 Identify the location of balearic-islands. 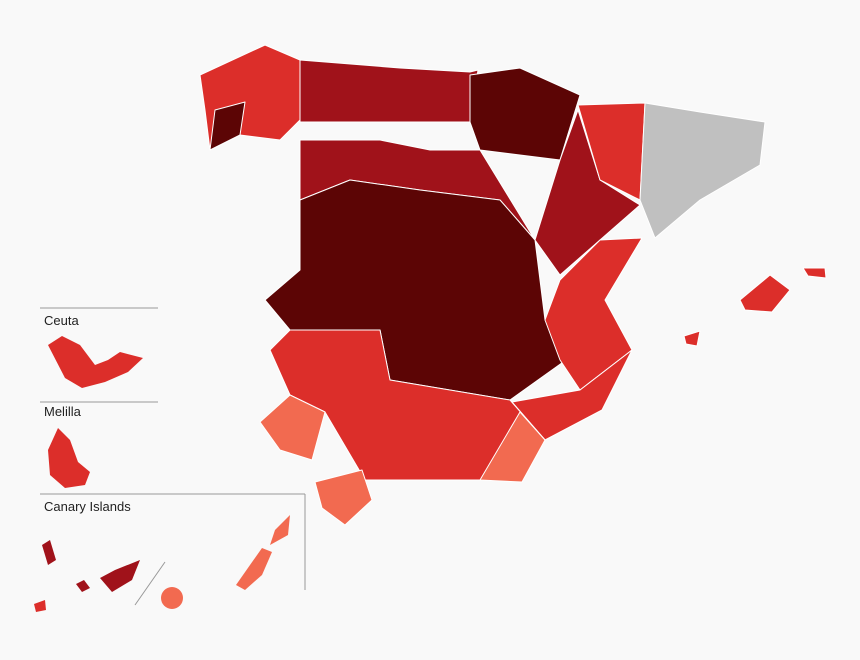
(755, 307).